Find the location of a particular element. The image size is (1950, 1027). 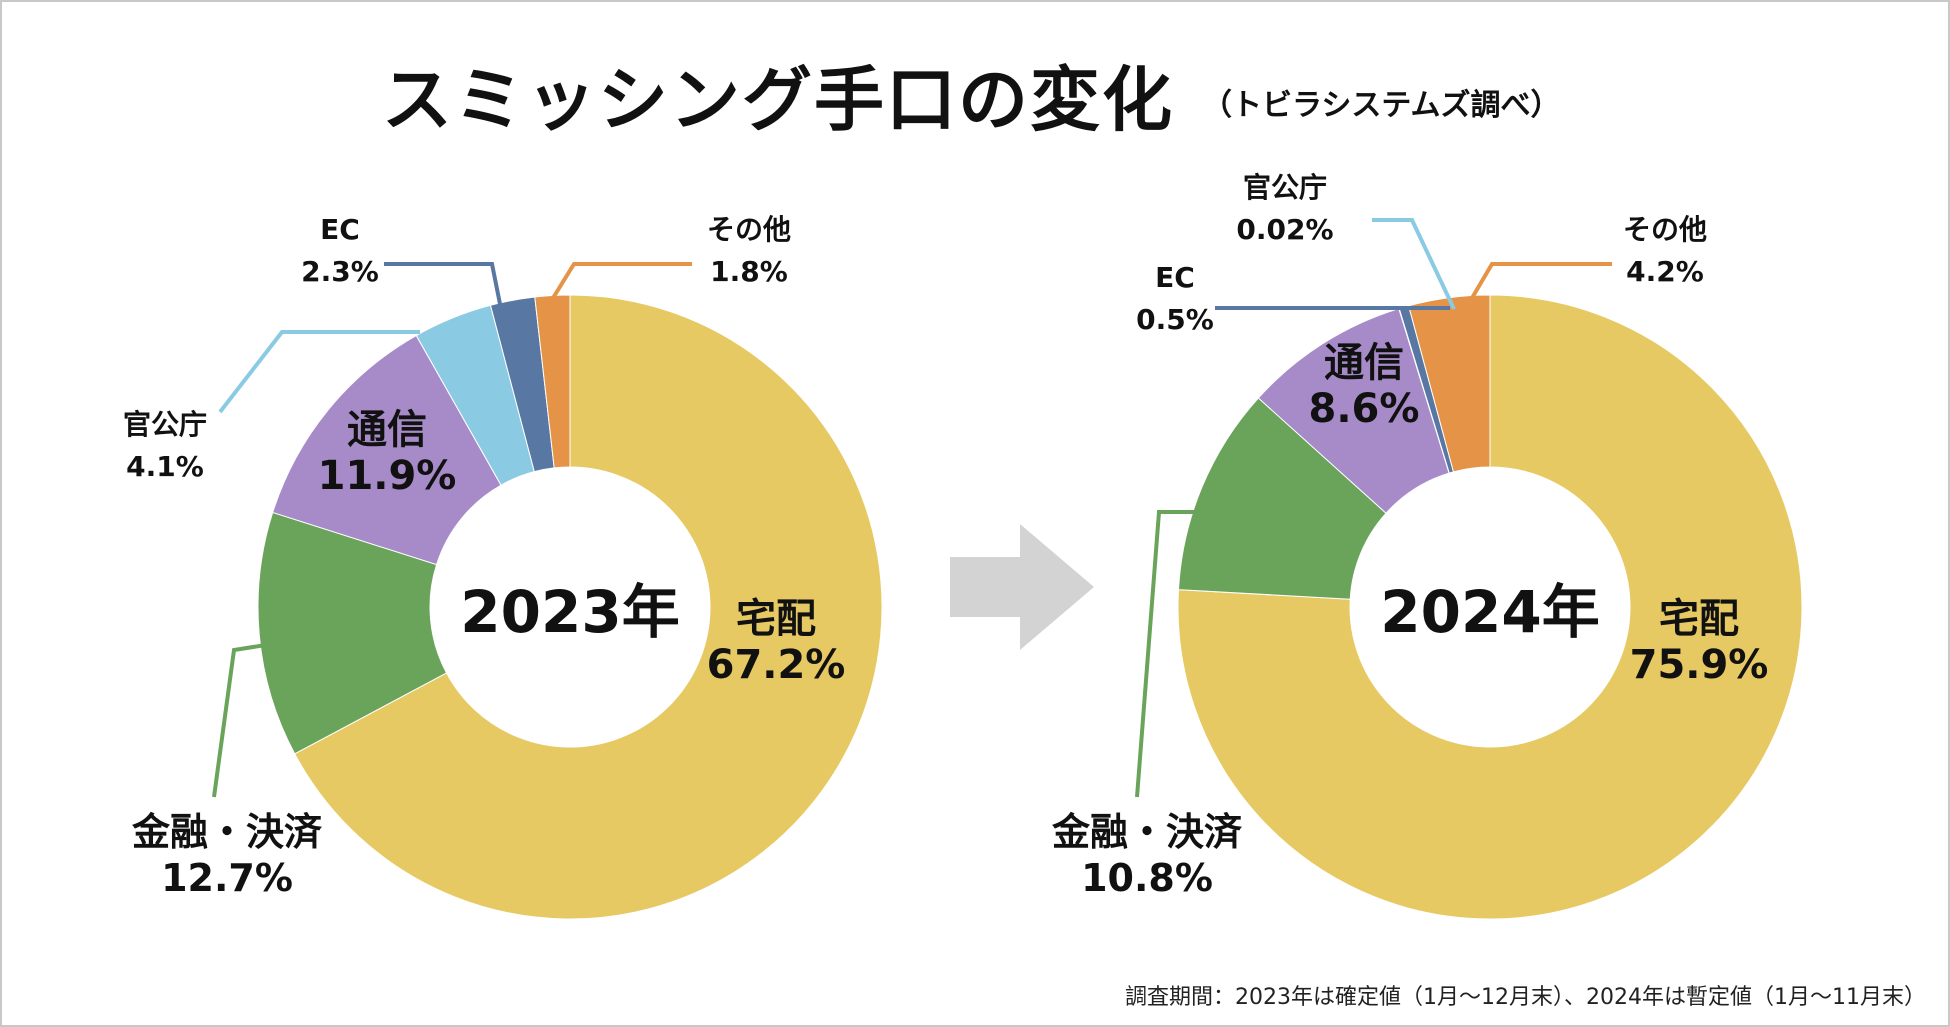

label-sonota-0: その他 is located at coordinates (749, 229).